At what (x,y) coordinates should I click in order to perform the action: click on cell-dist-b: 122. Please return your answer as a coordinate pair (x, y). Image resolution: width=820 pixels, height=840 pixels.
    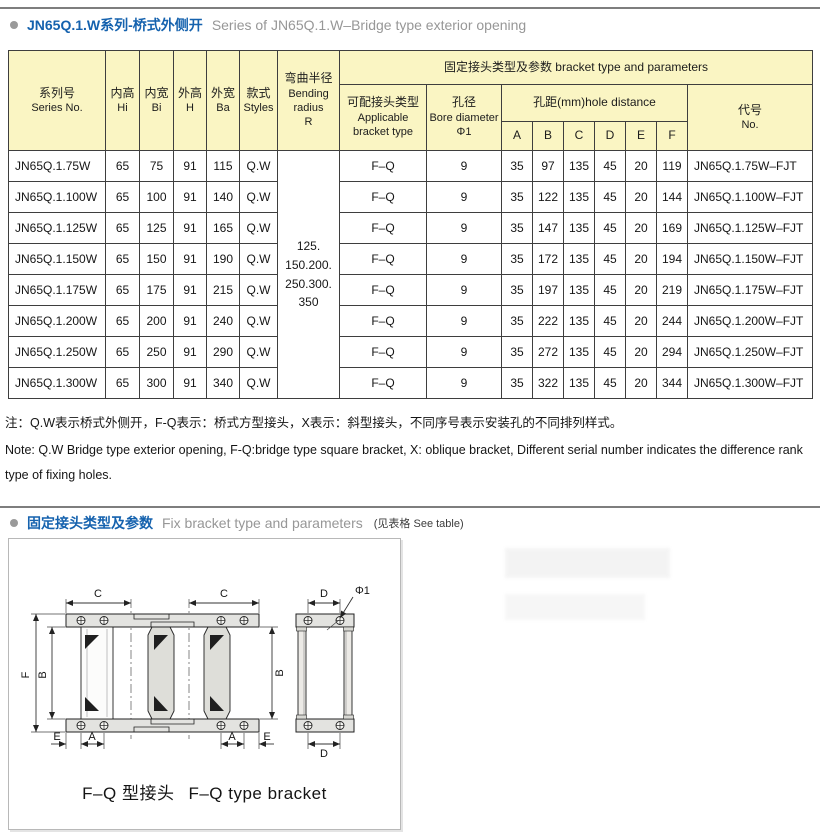
    Looking at the image, I should click on (548, 197).